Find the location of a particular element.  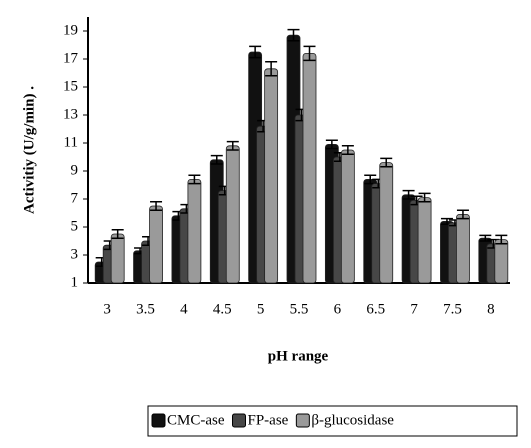

x-axis-label: pH range is located at coordinates (298, 356).